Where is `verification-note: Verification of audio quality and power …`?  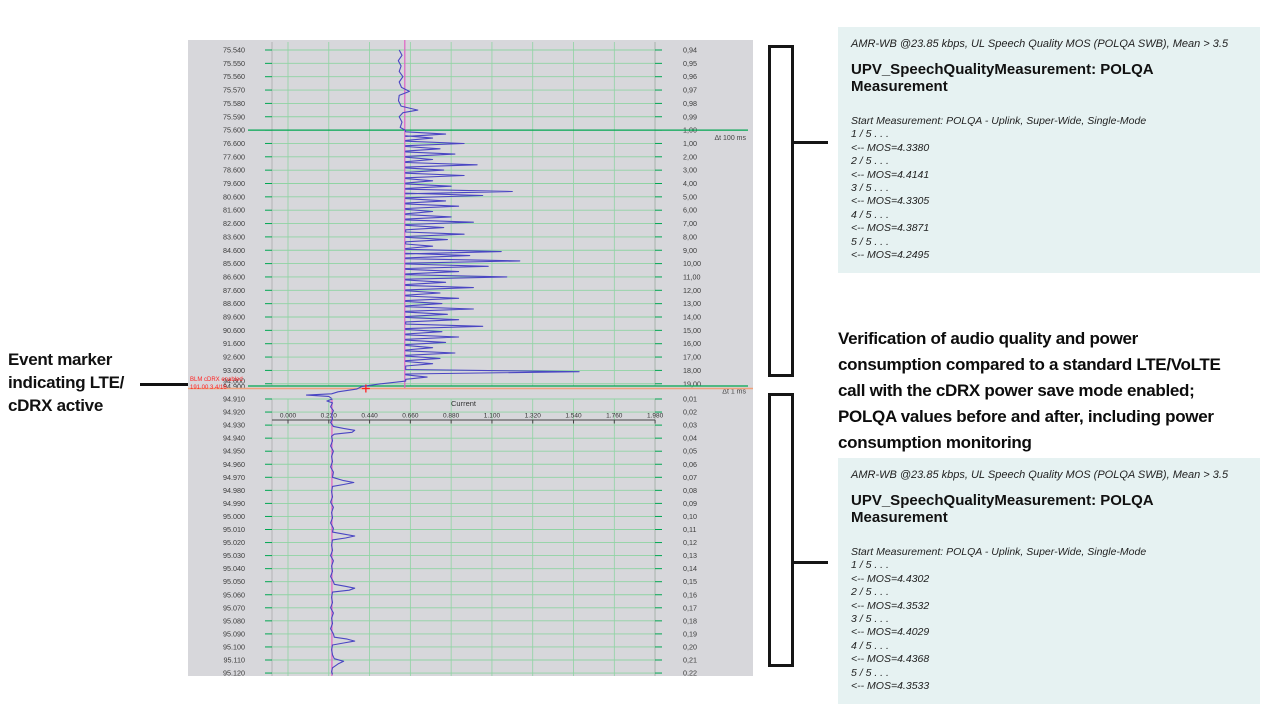 verification-note: Verification of audio quality and power … is located at coordinates (1029, 390).